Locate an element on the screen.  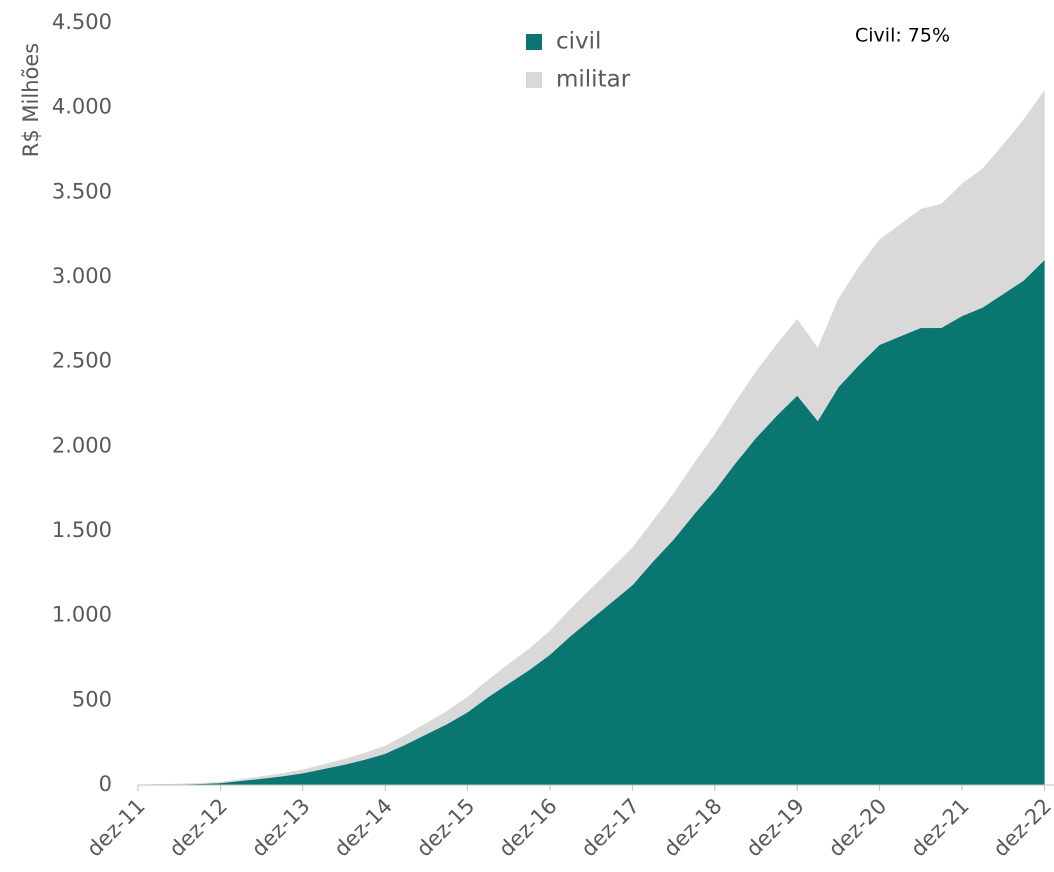
y-tick-label: 2.500 is located at coordinates (82, 361).